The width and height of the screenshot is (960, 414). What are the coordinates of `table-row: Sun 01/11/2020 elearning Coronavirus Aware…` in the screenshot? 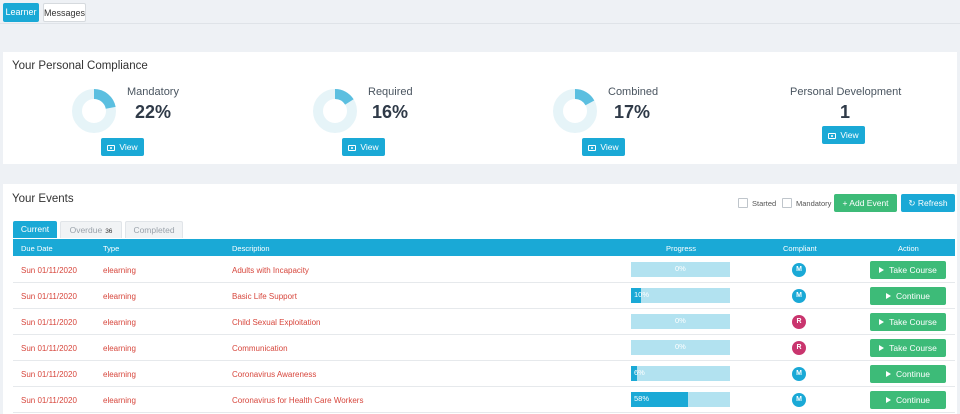 It's located at (484, 374).